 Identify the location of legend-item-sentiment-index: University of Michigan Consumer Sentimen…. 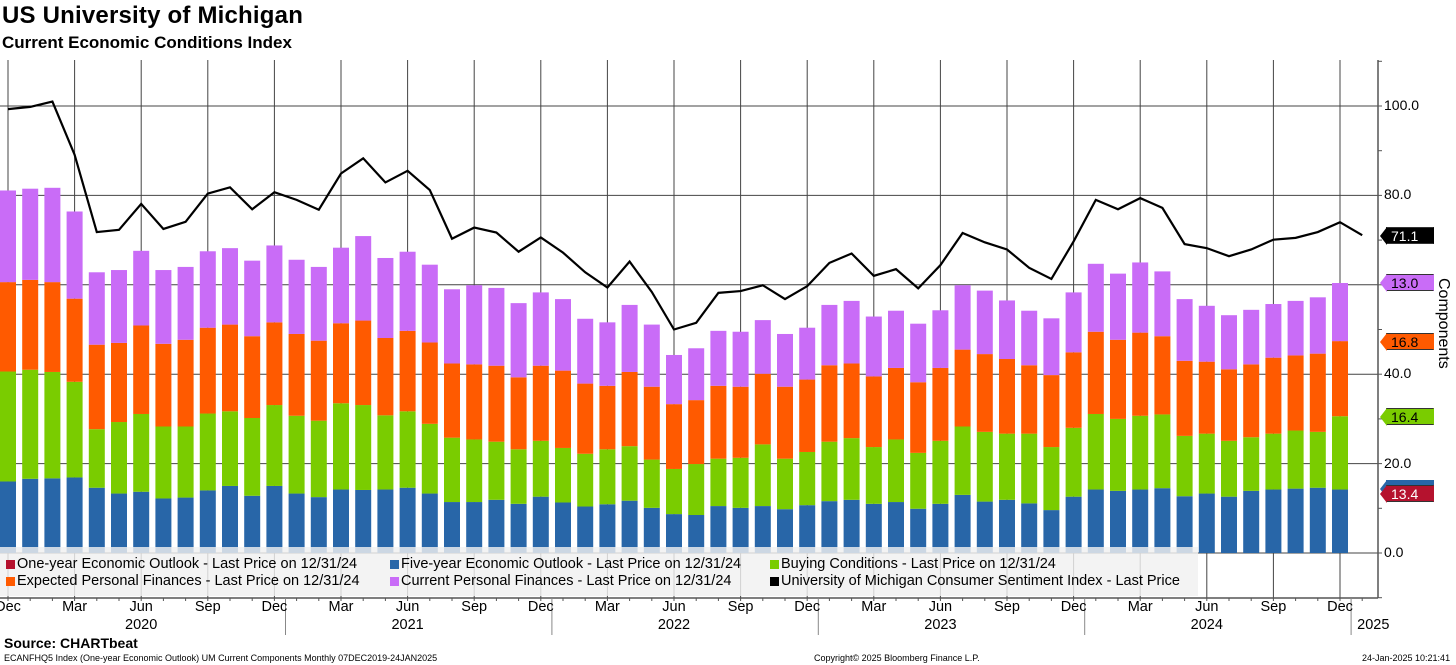
(975, 581).